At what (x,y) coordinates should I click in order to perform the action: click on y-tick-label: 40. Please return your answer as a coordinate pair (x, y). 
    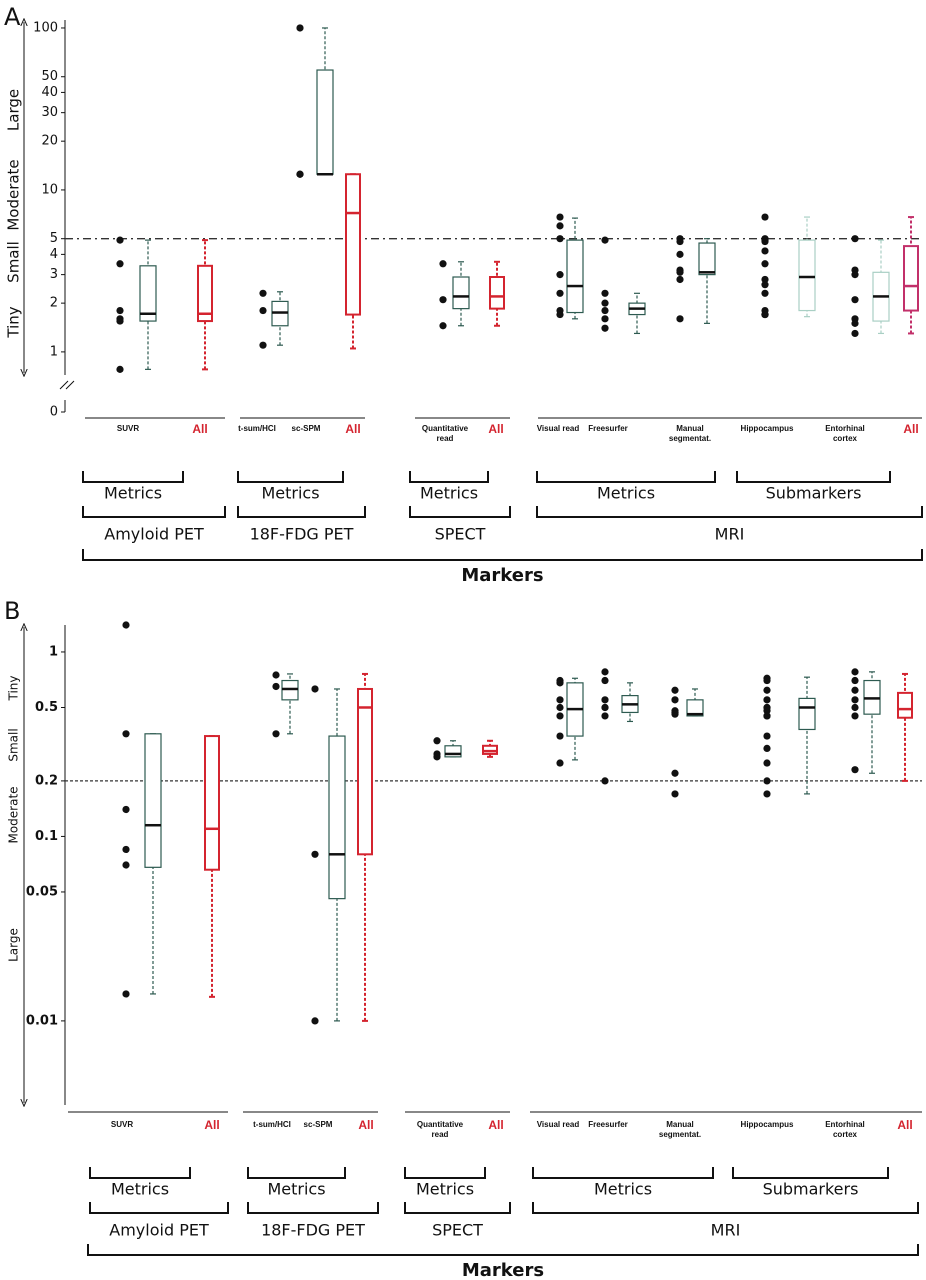
    Looking at the image, I should click on (49, 92).